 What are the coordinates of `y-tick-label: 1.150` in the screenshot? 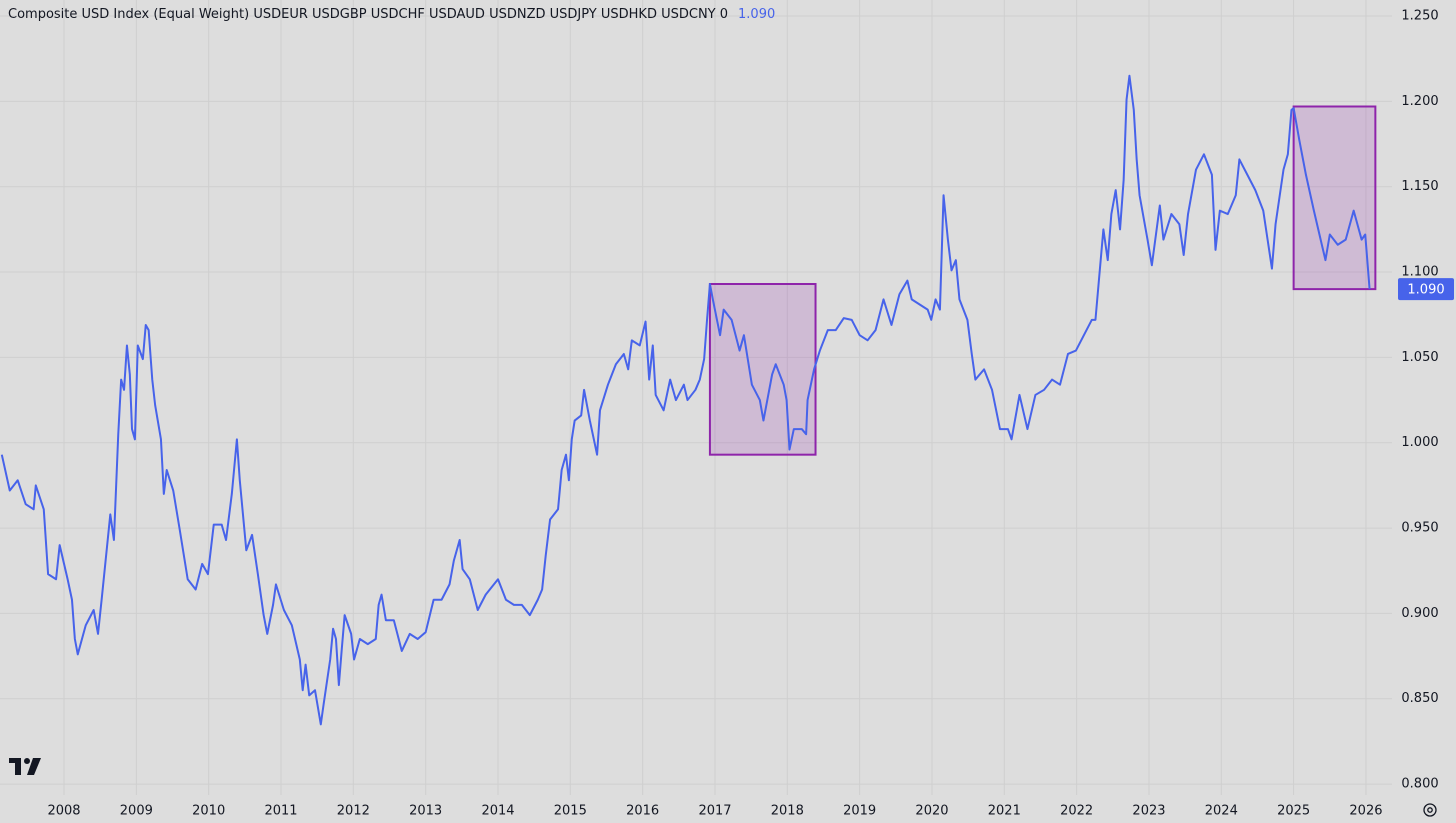 It's located at (1419, 186).